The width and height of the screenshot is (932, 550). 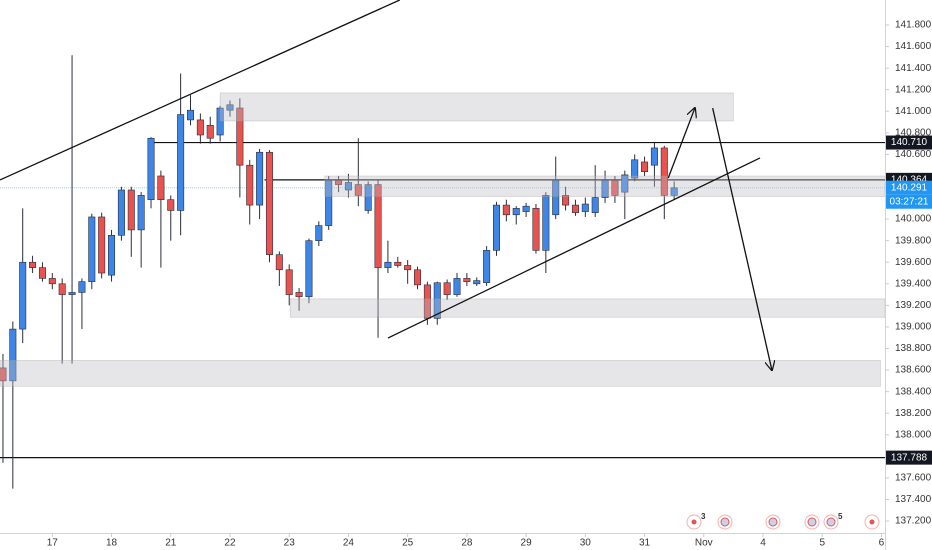 I want to click on price-line-label: 140.364, so click(x=909, y=179).